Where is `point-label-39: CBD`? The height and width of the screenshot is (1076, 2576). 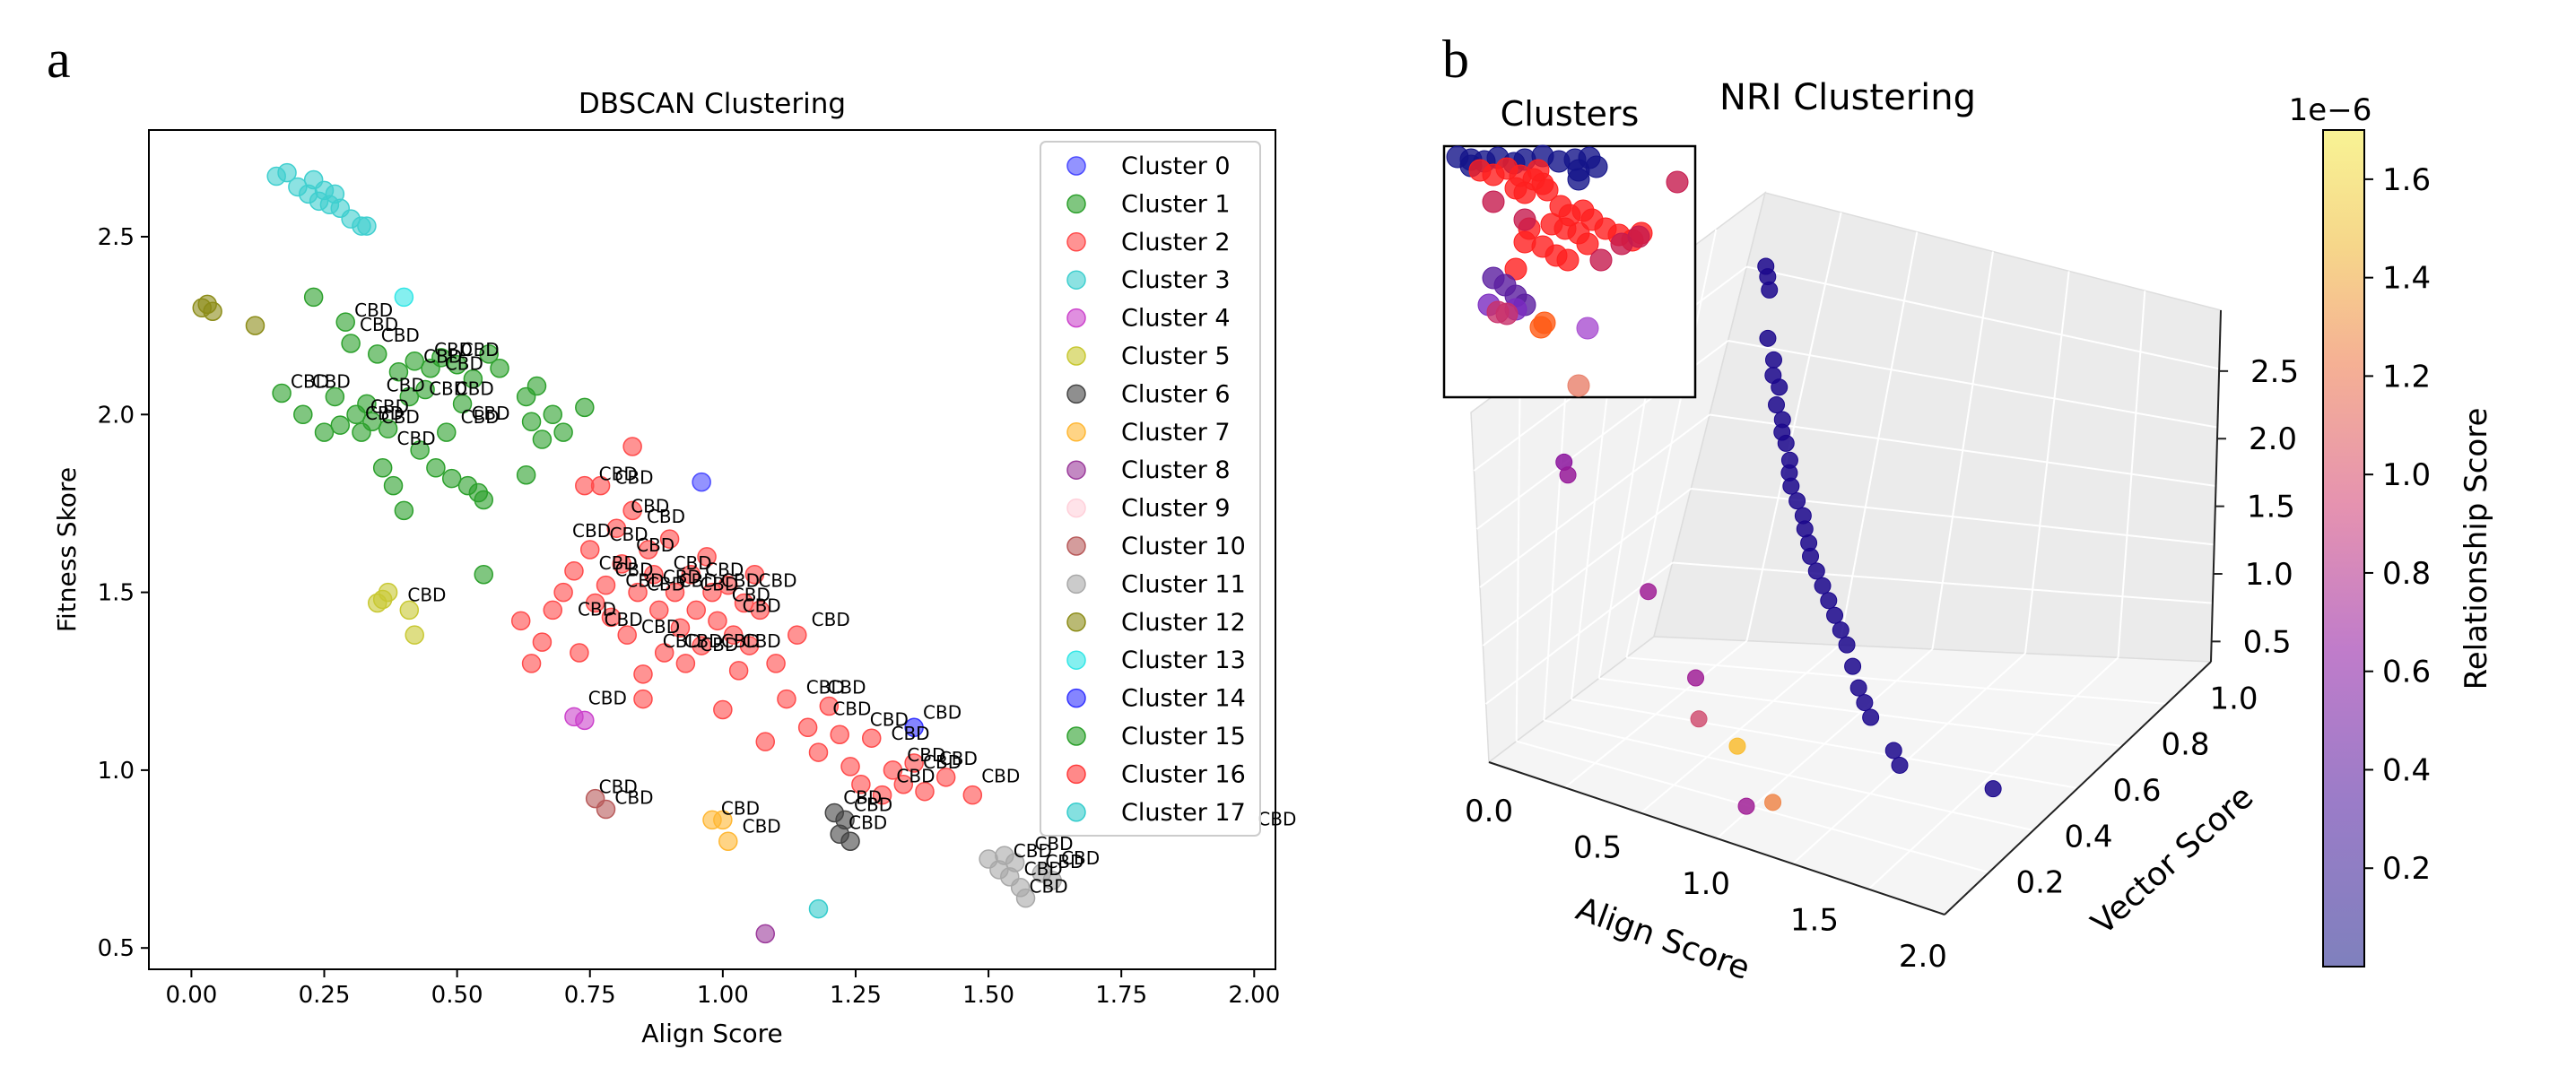 point-label-39: CBD is located at coordinates (740, 641).